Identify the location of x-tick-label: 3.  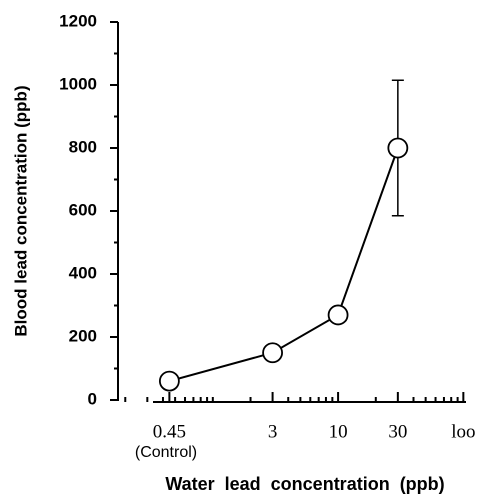
(273, 431).